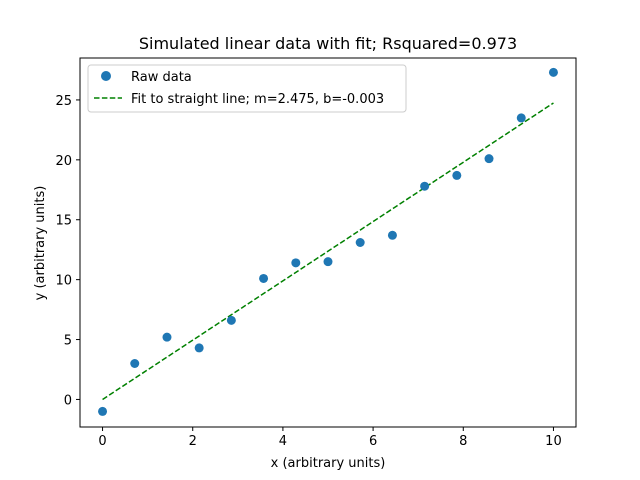  I want to click on y-tick-label: 15, so click(63, 221).